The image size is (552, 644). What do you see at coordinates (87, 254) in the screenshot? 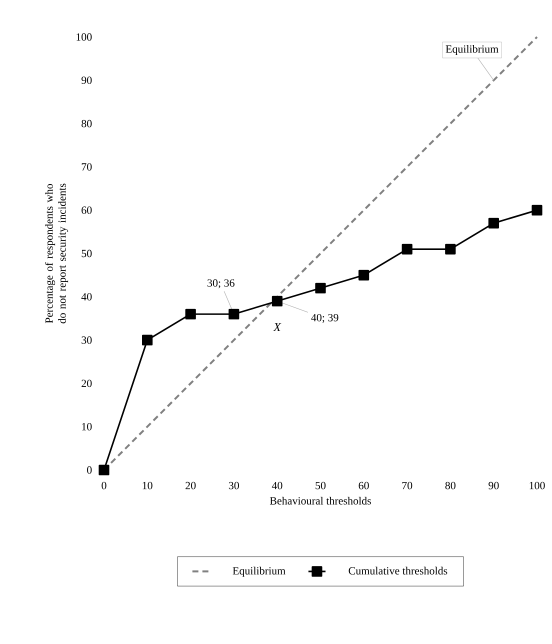
I see `y-tick-label: 50` at bounding box center [87, 254].